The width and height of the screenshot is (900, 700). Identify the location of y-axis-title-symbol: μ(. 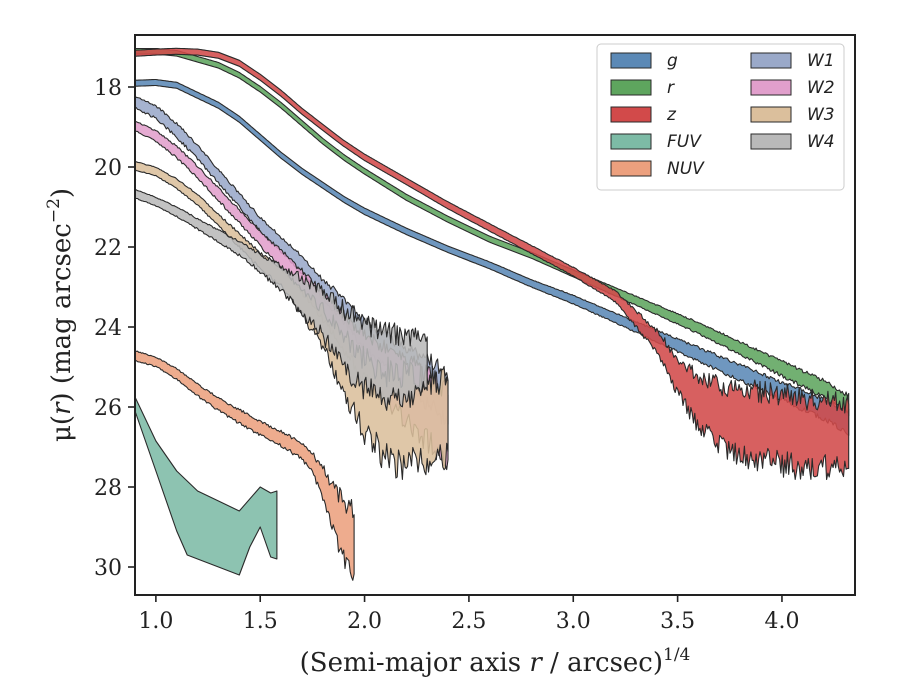
(62, 428).